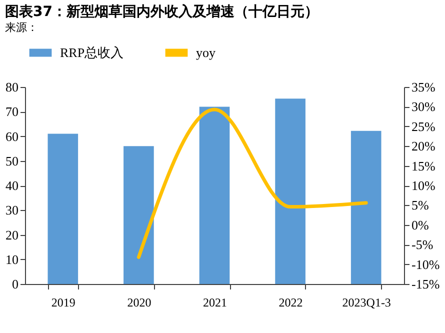  What do you see at coordinates (139, 303) in the screenshot?
I see `x-tick-label: 2020` at bounding box center [139, 303].